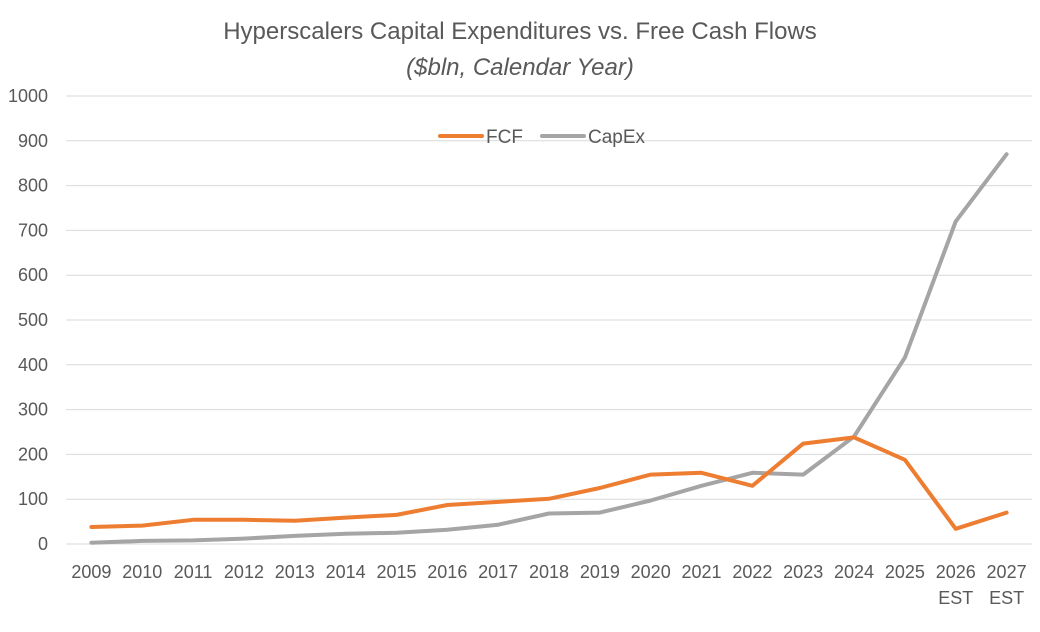 Image resolution: width=1040 pixels, height=632 pixels. Describe the element at coordinates (91, 572) in the screenshot. I see `x-tick-label: 2009` at that location.